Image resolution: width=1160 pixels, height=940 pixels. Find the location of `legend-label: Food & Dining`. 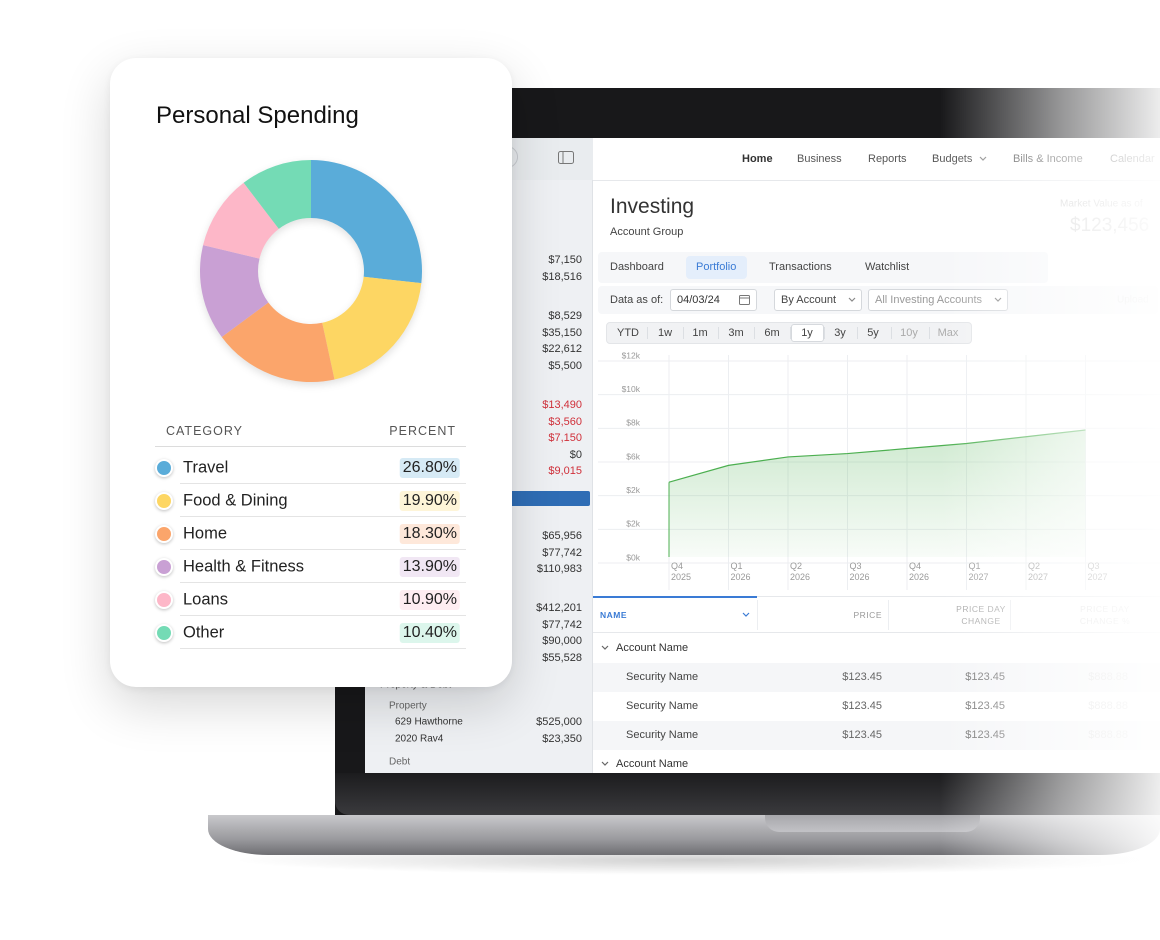

legend-label: Food & Dining is located at coordinates (235, 500).